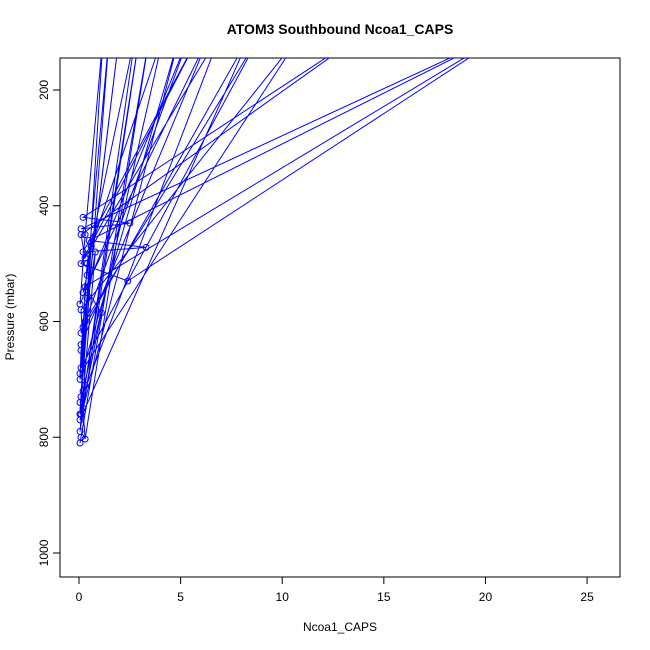  Describe the element at coordinates (180, 597) in the screenshot. I see `x-tick-label: 5` at that location.